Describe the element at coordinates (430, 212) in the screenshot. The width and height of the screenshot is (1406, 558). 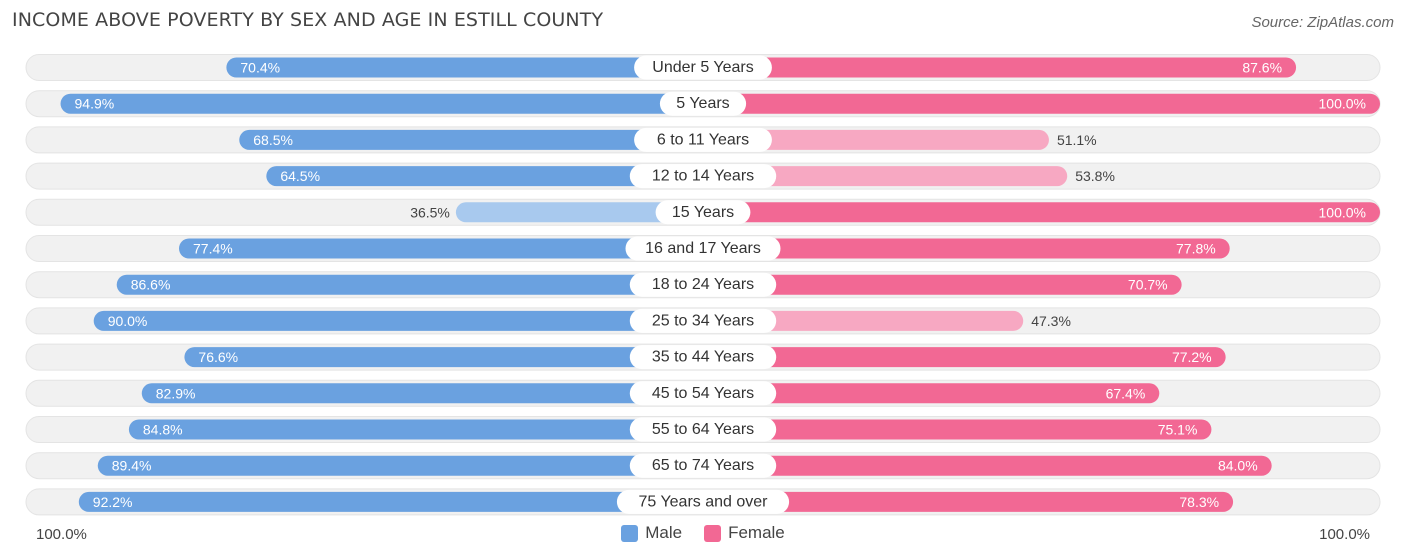
I see `value-label-male: 36.5%` at that location.